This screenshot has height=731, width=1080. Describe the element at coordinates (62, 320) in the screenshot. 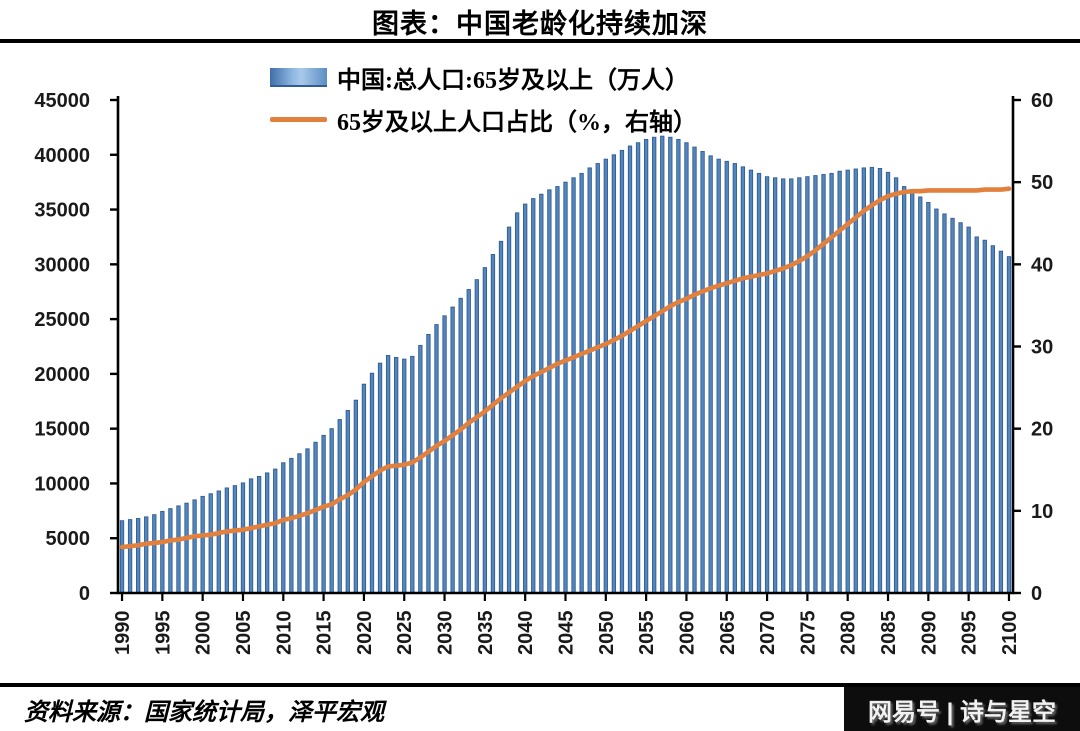

I see `left-axis-tick-label: 25000` at that location.